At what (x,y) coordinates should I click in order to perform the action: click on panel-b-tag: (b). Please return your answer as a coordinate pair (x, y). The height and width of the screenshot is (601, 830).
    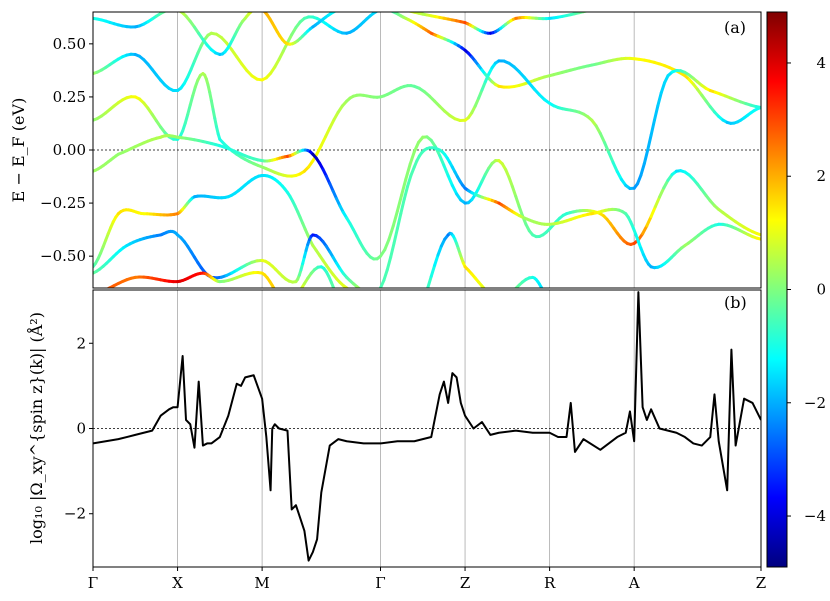
    Looking at the image, I should click on (735, 302).